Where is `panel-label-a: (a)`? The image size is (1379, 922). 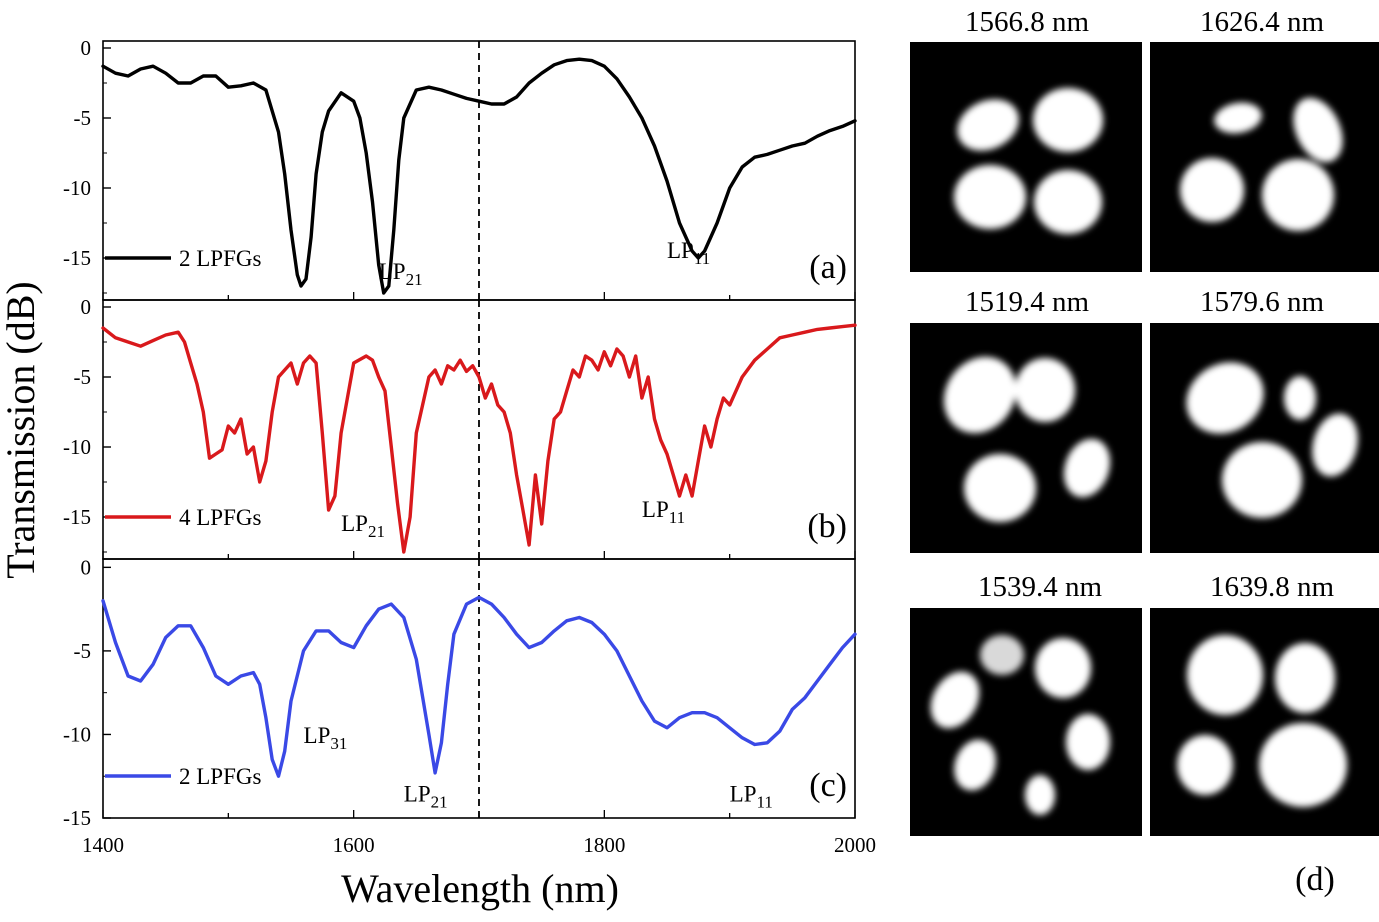
panel-label-a: (a) is located at coordinates (828, 267).